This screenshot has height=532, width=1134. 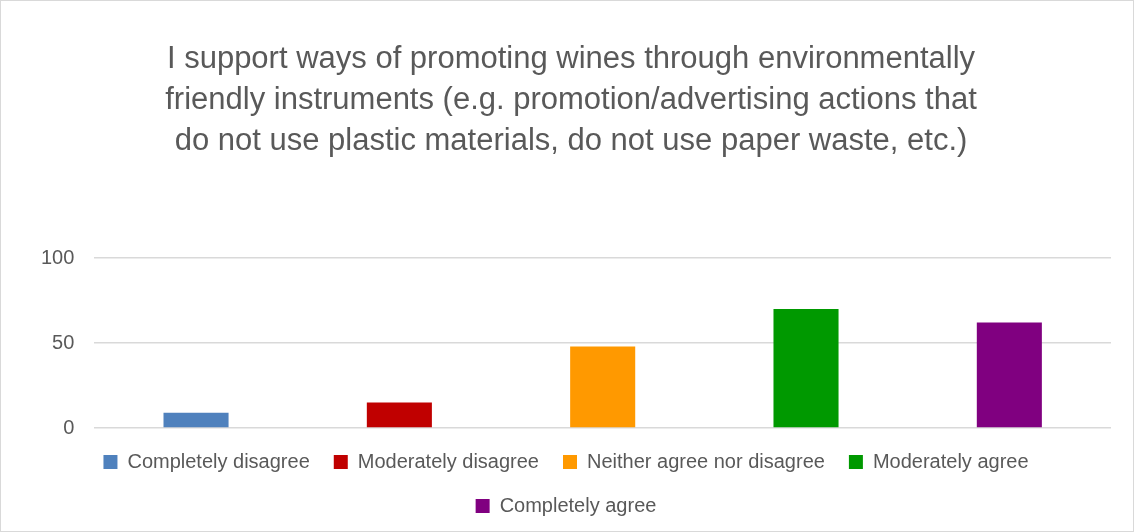 I want to click on legend-label: Moderately agree, so click(x=950, y=460).